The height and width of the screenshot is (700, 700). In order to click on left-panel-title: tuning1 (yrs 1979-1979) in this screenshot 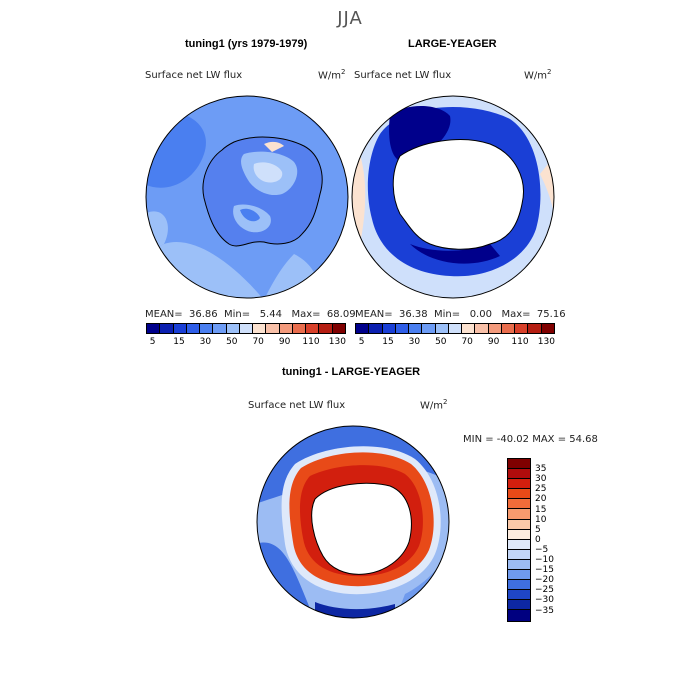, I will do `click(246, 44)`.